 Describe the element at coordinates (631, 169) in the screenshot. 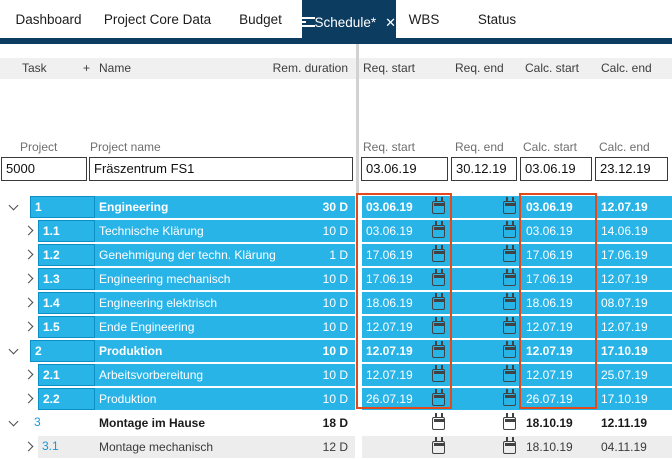

I see `project-calc-end-field: 23.12.19` at that location.